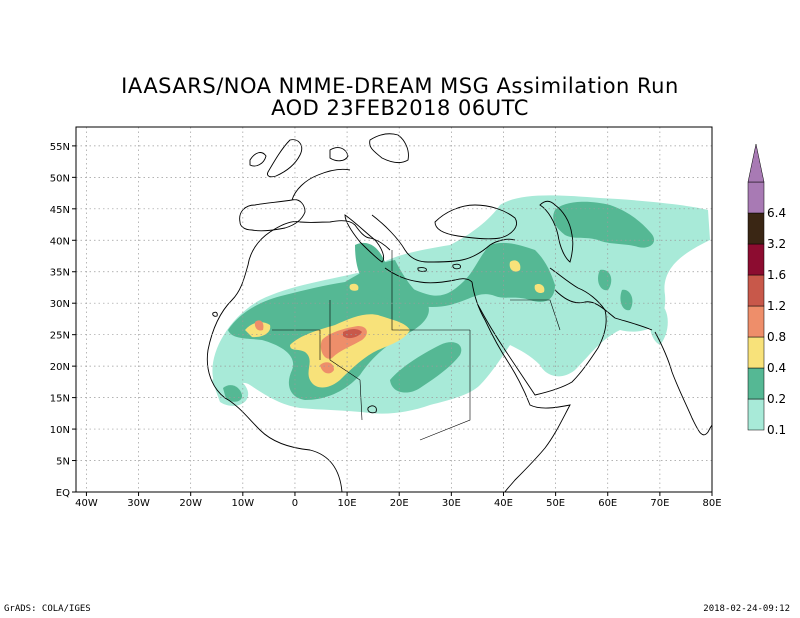 The image size is (800, 618). Describe the element at coordinates (776, 337) in the screenshot. I see `colorbar-label: 0.8` at that location.